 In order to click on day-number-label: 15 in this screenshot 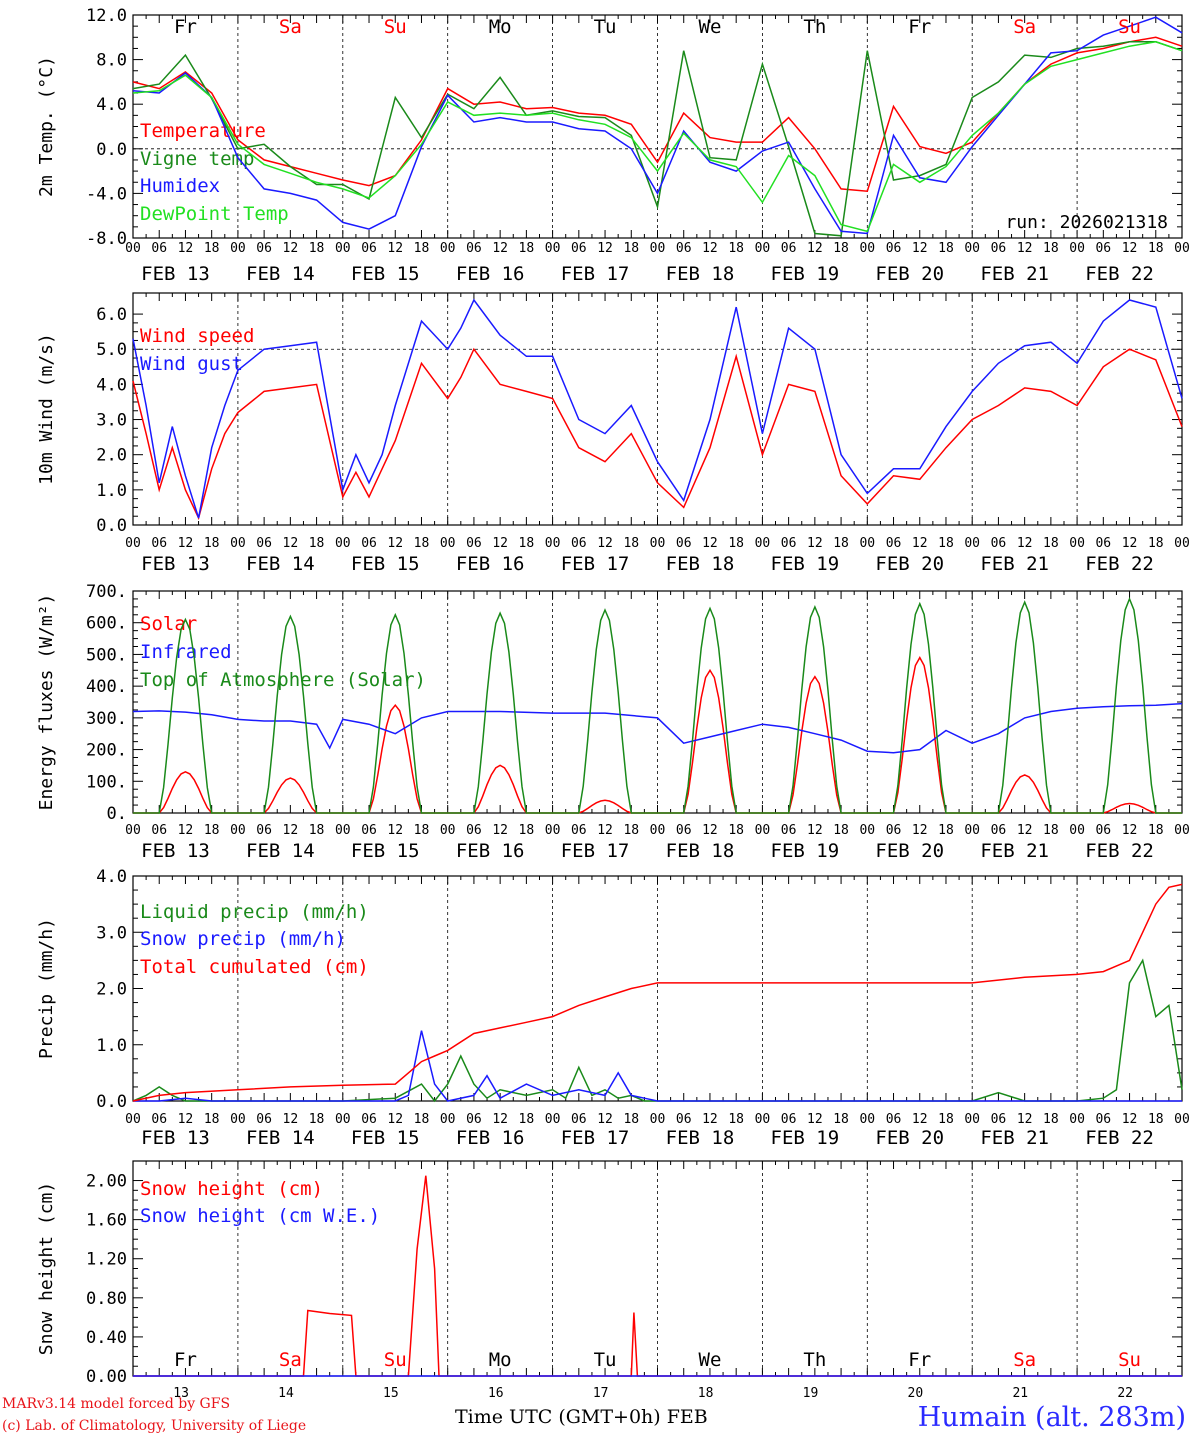, I will do `click(391, 1393)`.